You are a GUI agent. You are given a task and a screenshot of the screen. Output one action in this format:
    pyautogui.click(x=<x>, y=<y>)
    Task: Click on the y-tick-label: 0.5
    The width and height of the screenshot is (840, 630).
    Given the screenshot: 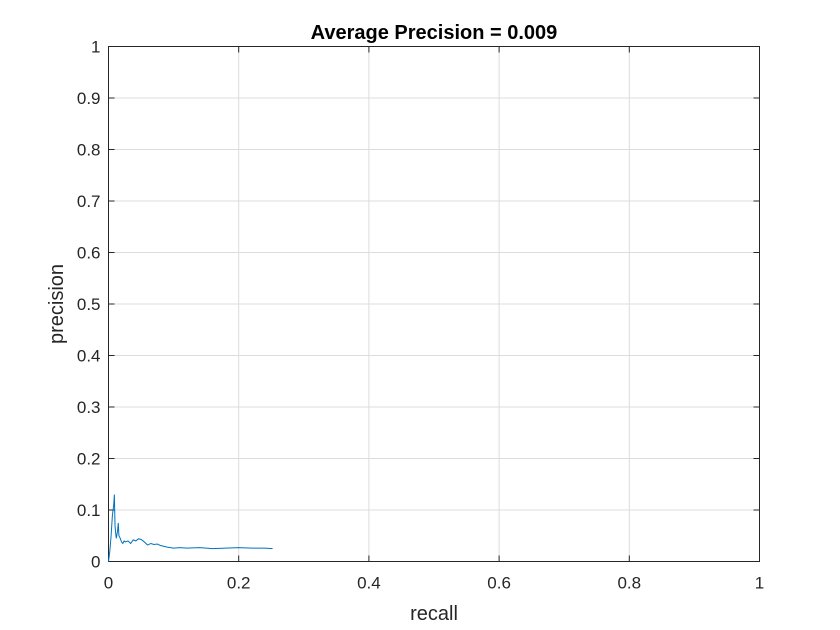 What is the action you would take?
    pyautogui.click(x=89, y=304)
    